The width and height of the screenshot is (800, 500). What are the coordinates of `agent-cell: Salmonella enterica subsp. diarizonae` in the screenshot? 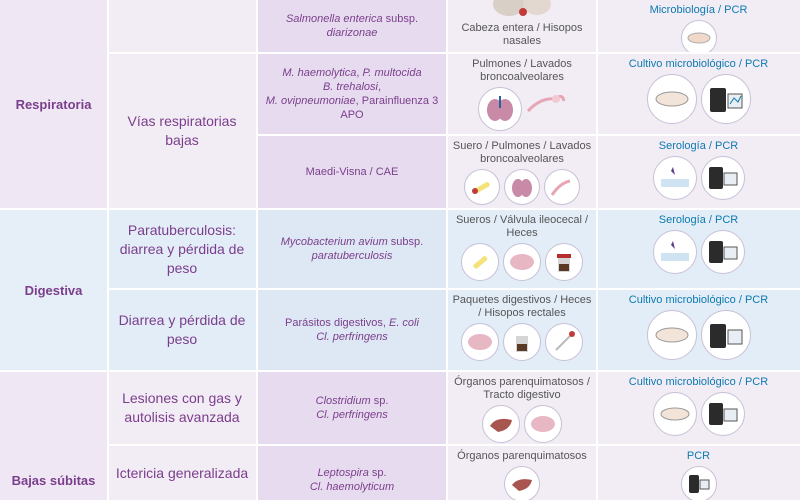 It's located at (352, 26).